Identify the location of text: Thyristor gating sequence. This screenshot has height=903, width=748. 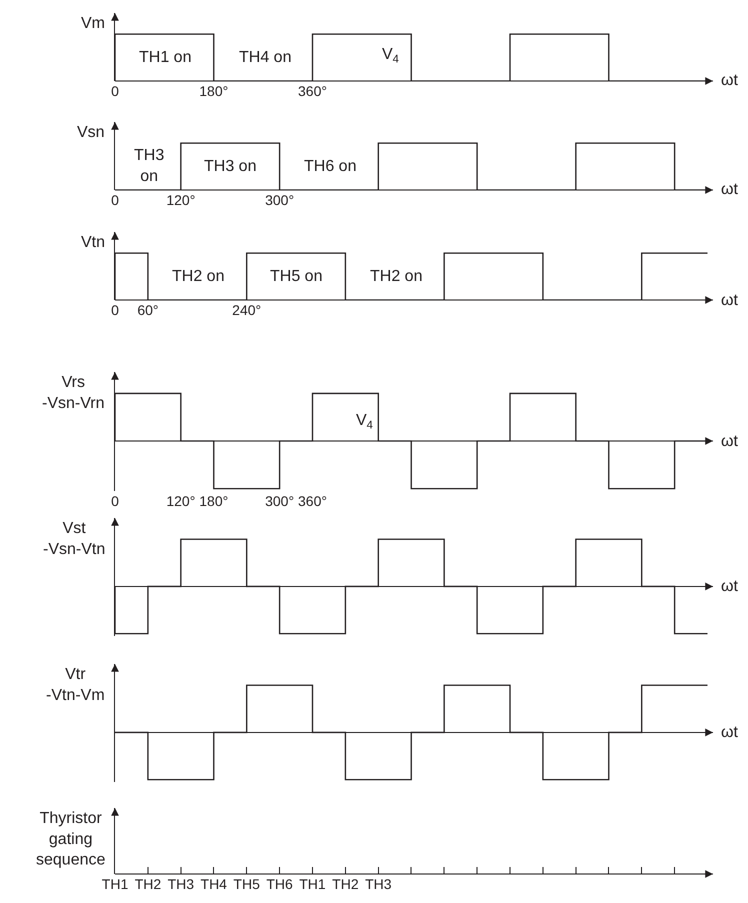
(71, 839).